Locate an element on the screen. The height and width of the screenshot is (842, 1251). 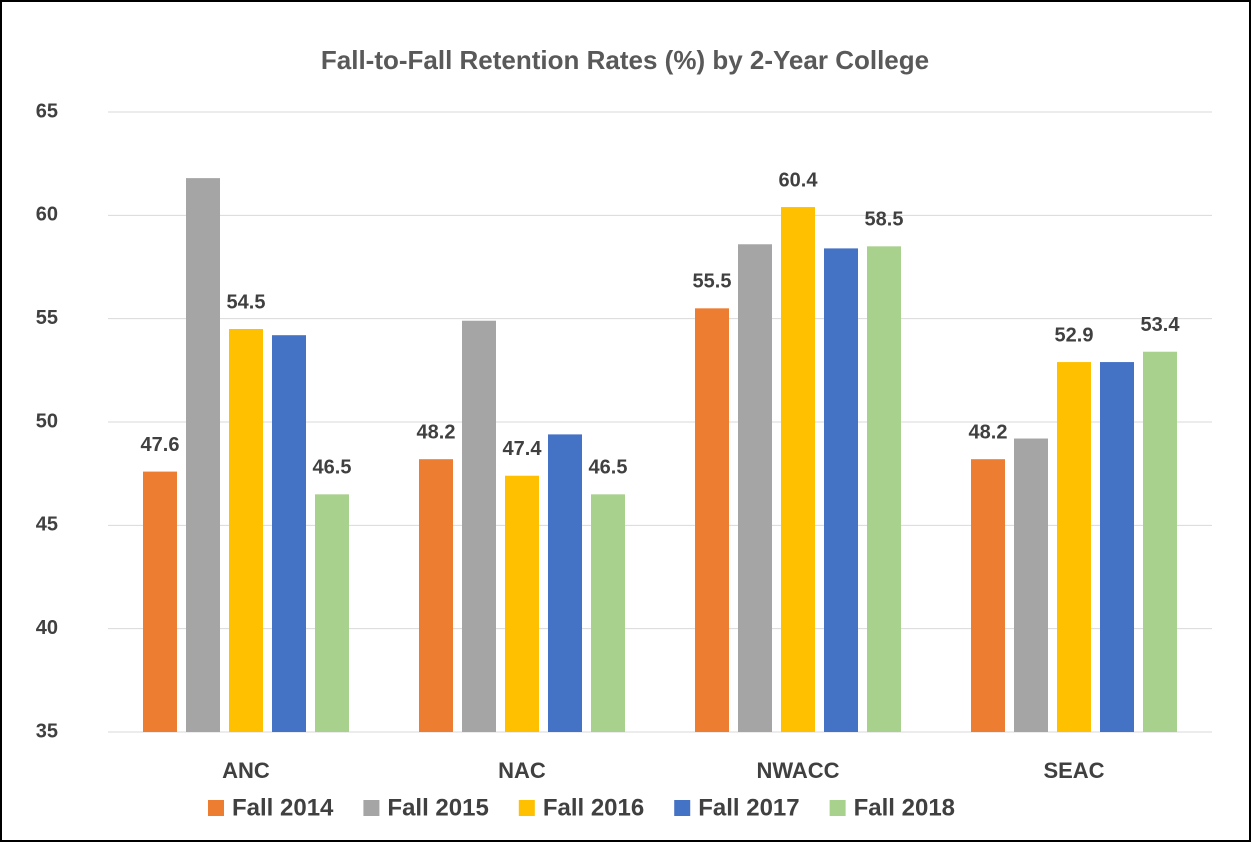
data-label: 47.6 is located at coordinates (160, 445).